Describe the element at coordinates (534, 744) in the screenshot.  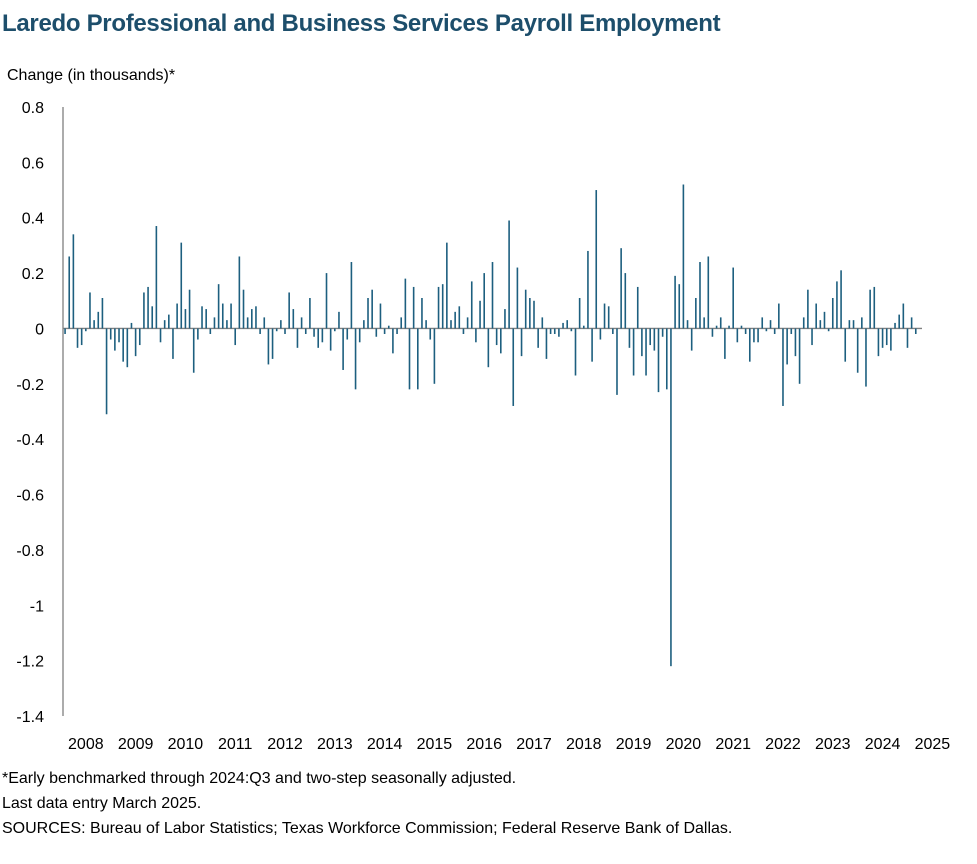
I see `x-tick-label: 2017` at that location.